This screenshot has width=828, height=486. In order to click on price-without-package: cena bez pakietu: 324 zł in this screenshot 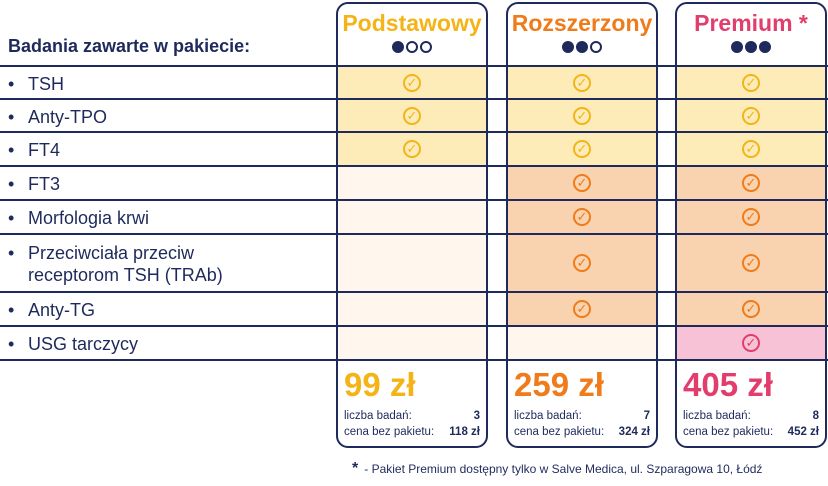, I will do `click(582, 432)`.